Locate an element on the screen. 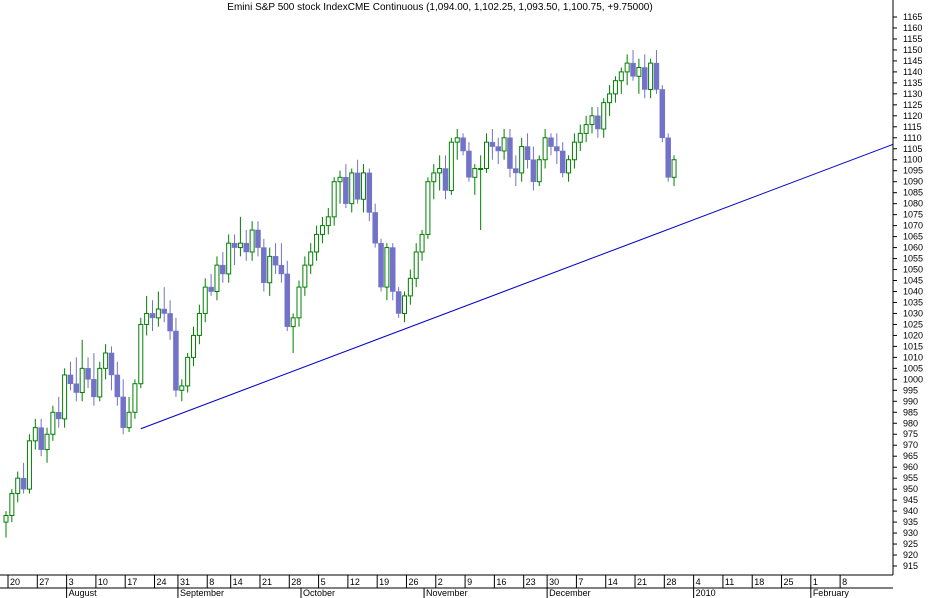  y-tick-label: 1150 is located at coordinates (912, 50).